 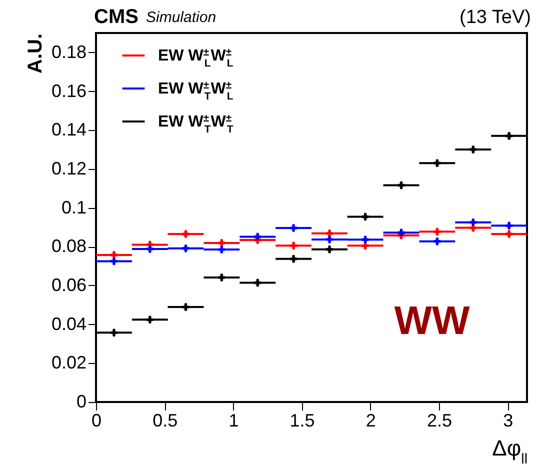 I want to click on text: (13 TeV), so click(x=495, y=17).